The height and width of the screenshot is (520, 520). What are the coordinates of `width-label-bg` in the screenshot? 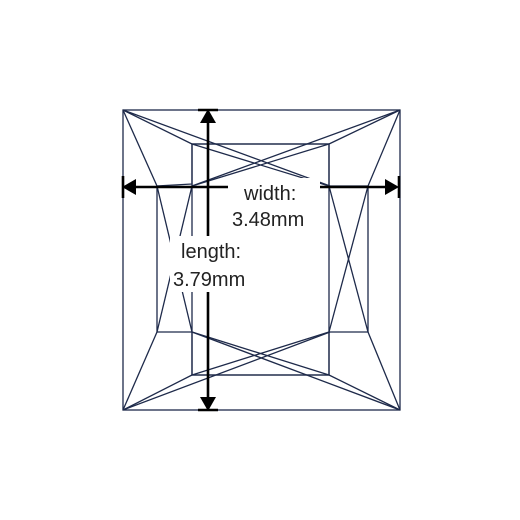 It's located at (274, 204).